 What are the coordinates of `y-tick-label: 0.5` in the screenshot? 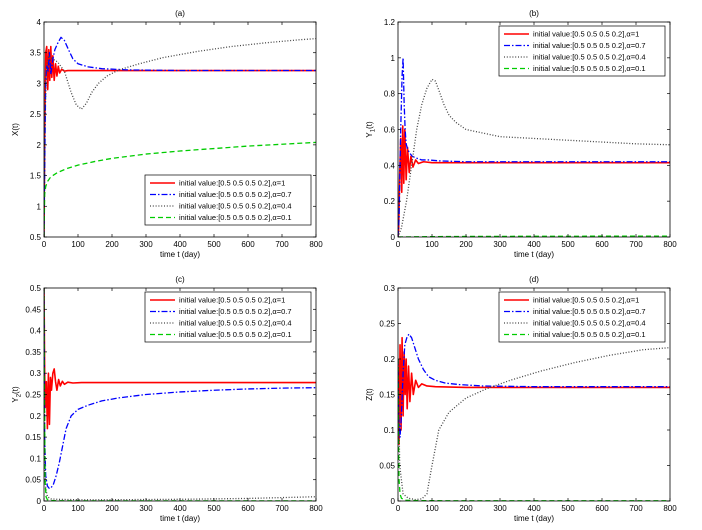 It's located at (36, 237).